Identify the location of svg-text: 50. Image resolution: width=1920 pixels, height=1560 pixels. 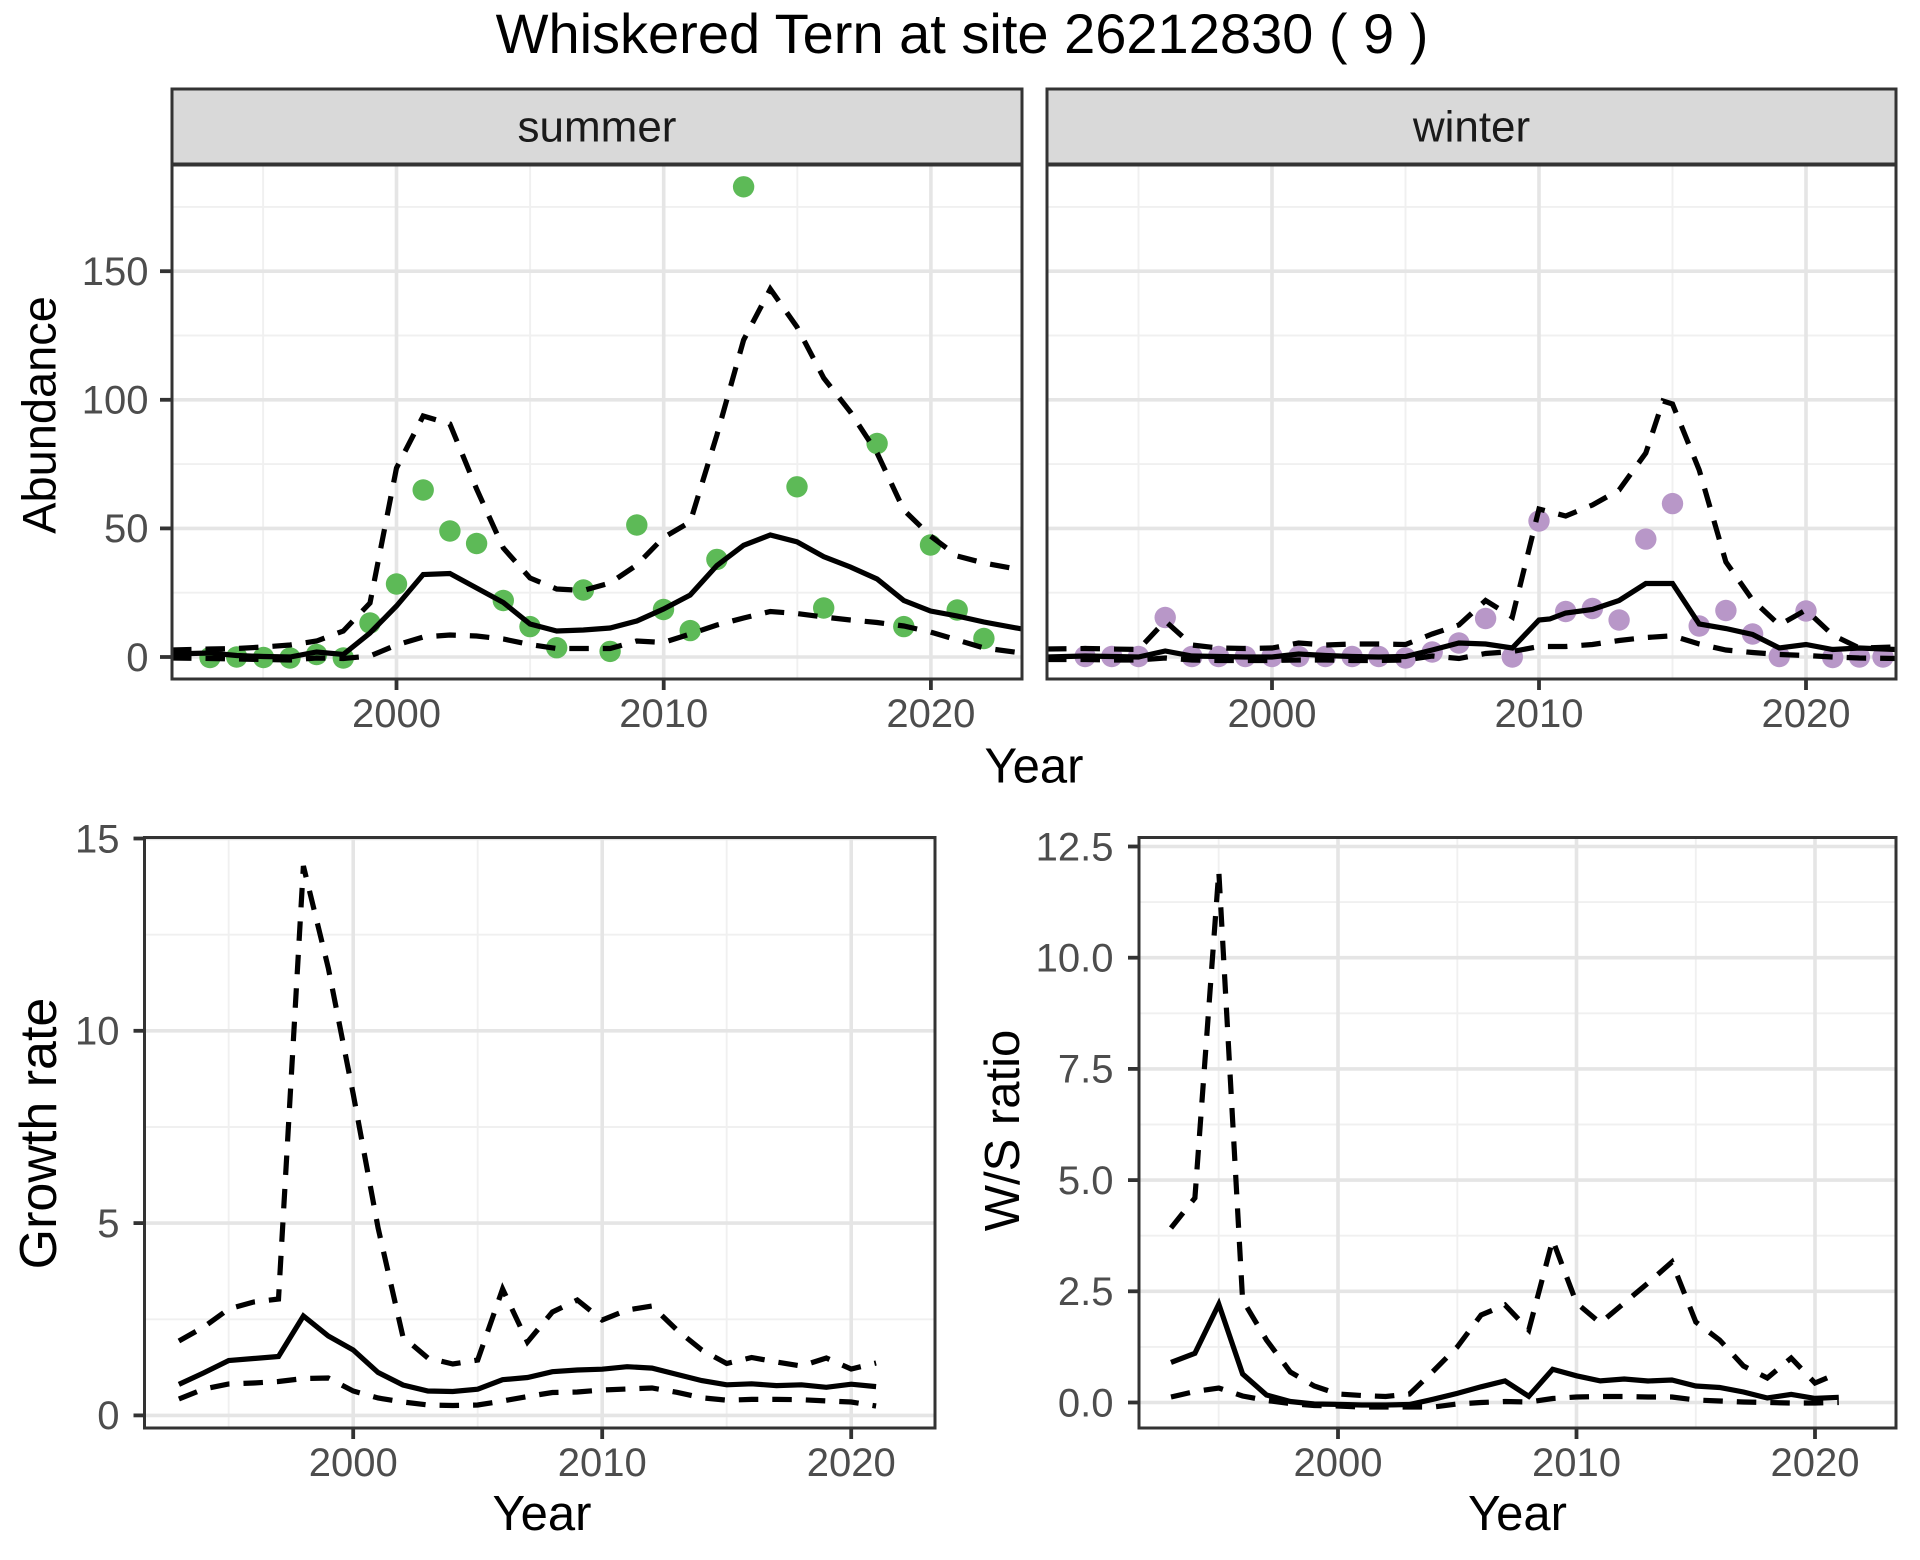
(126, 529).